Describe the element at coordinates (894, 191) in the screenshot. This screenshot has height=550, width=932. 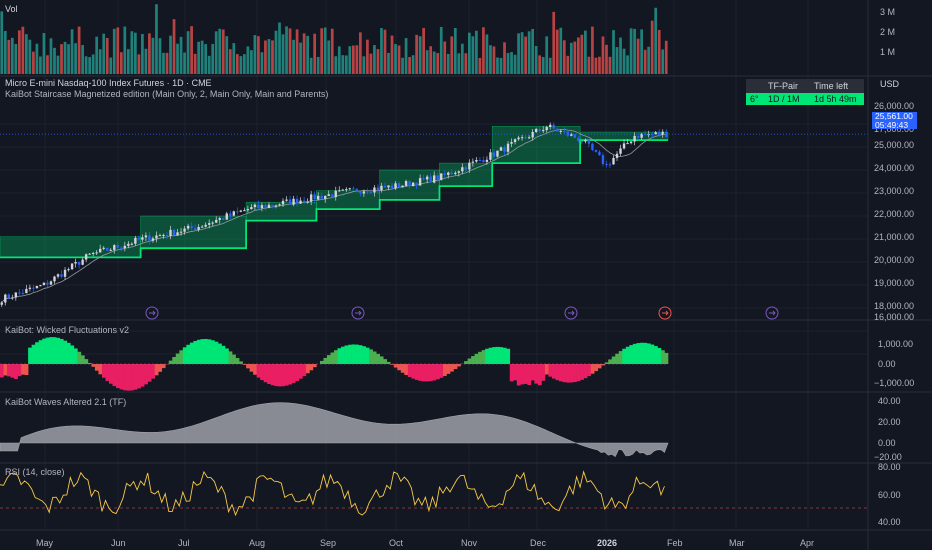
I see `price-tick: 23,000.00` at that location.